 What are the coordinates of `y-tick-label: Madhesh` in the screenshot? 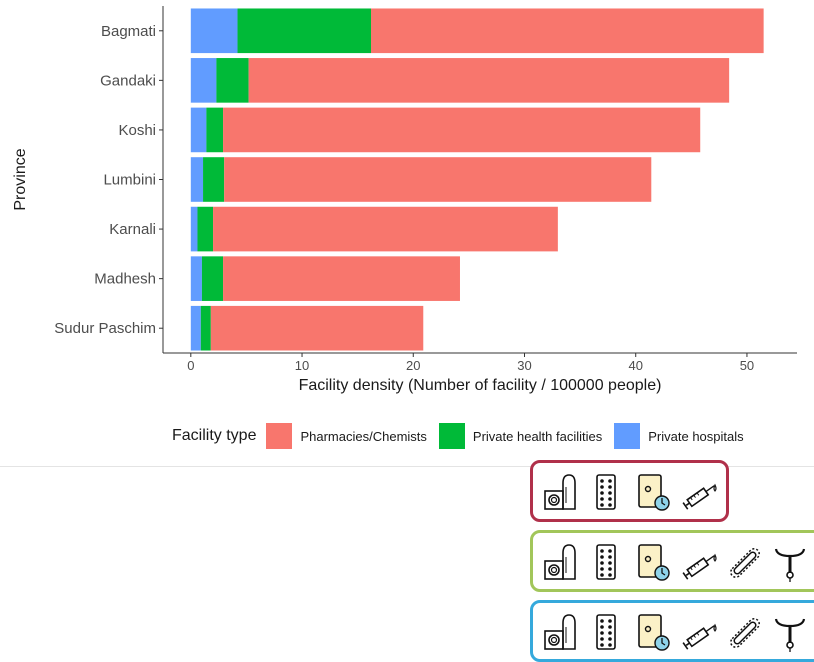 It's located at (125, 279).